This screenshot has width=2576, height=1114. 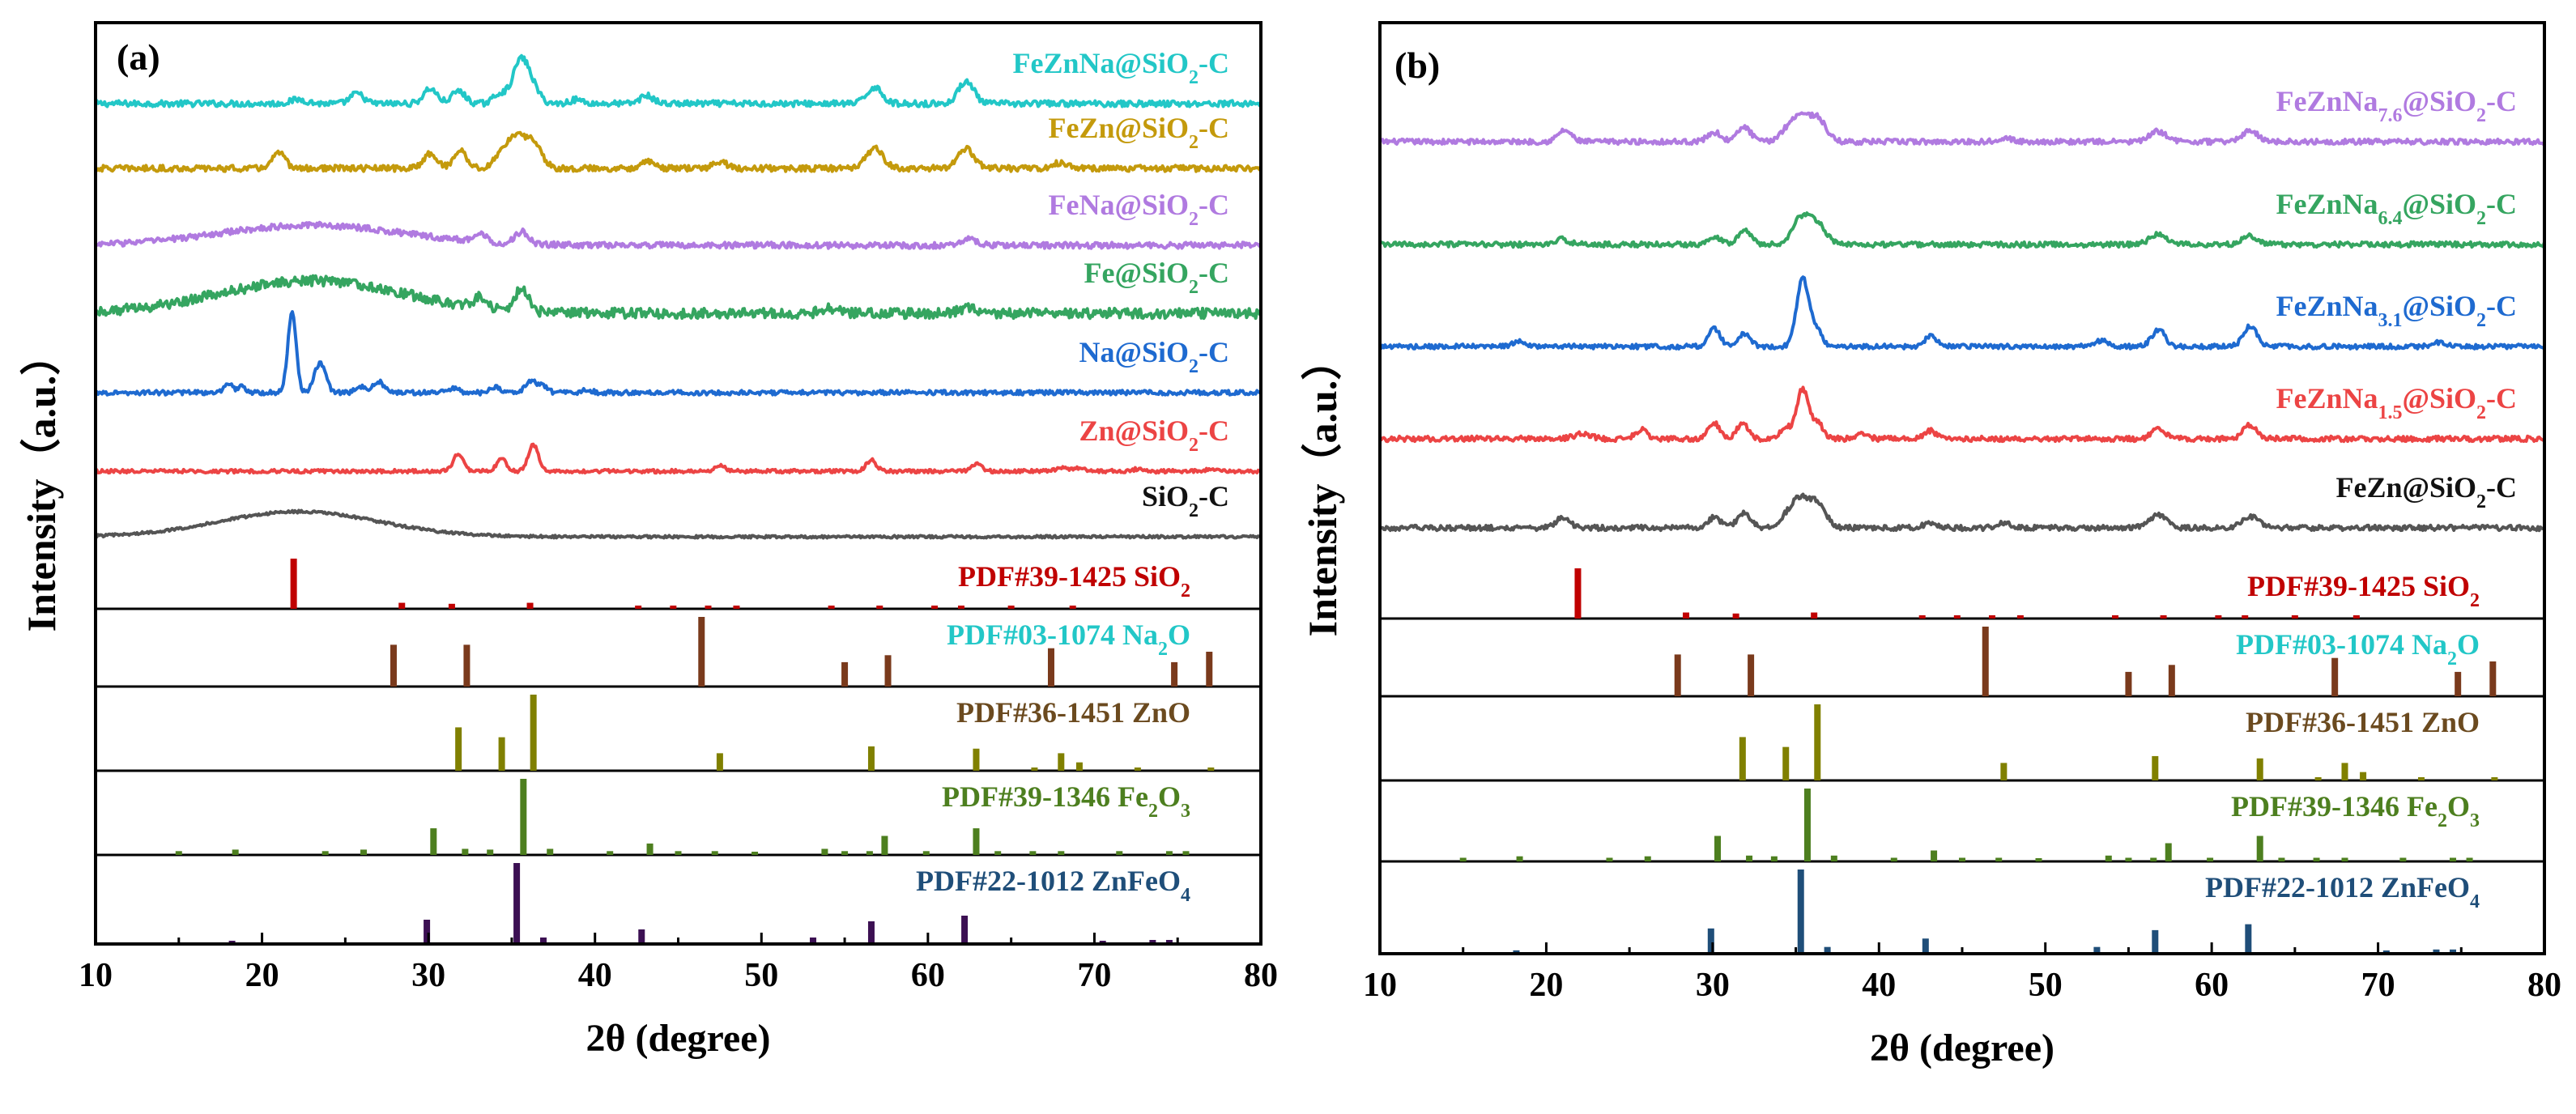 I want to click on series-label: FeZn@SiO2-C, so click(x=1138, y=132).